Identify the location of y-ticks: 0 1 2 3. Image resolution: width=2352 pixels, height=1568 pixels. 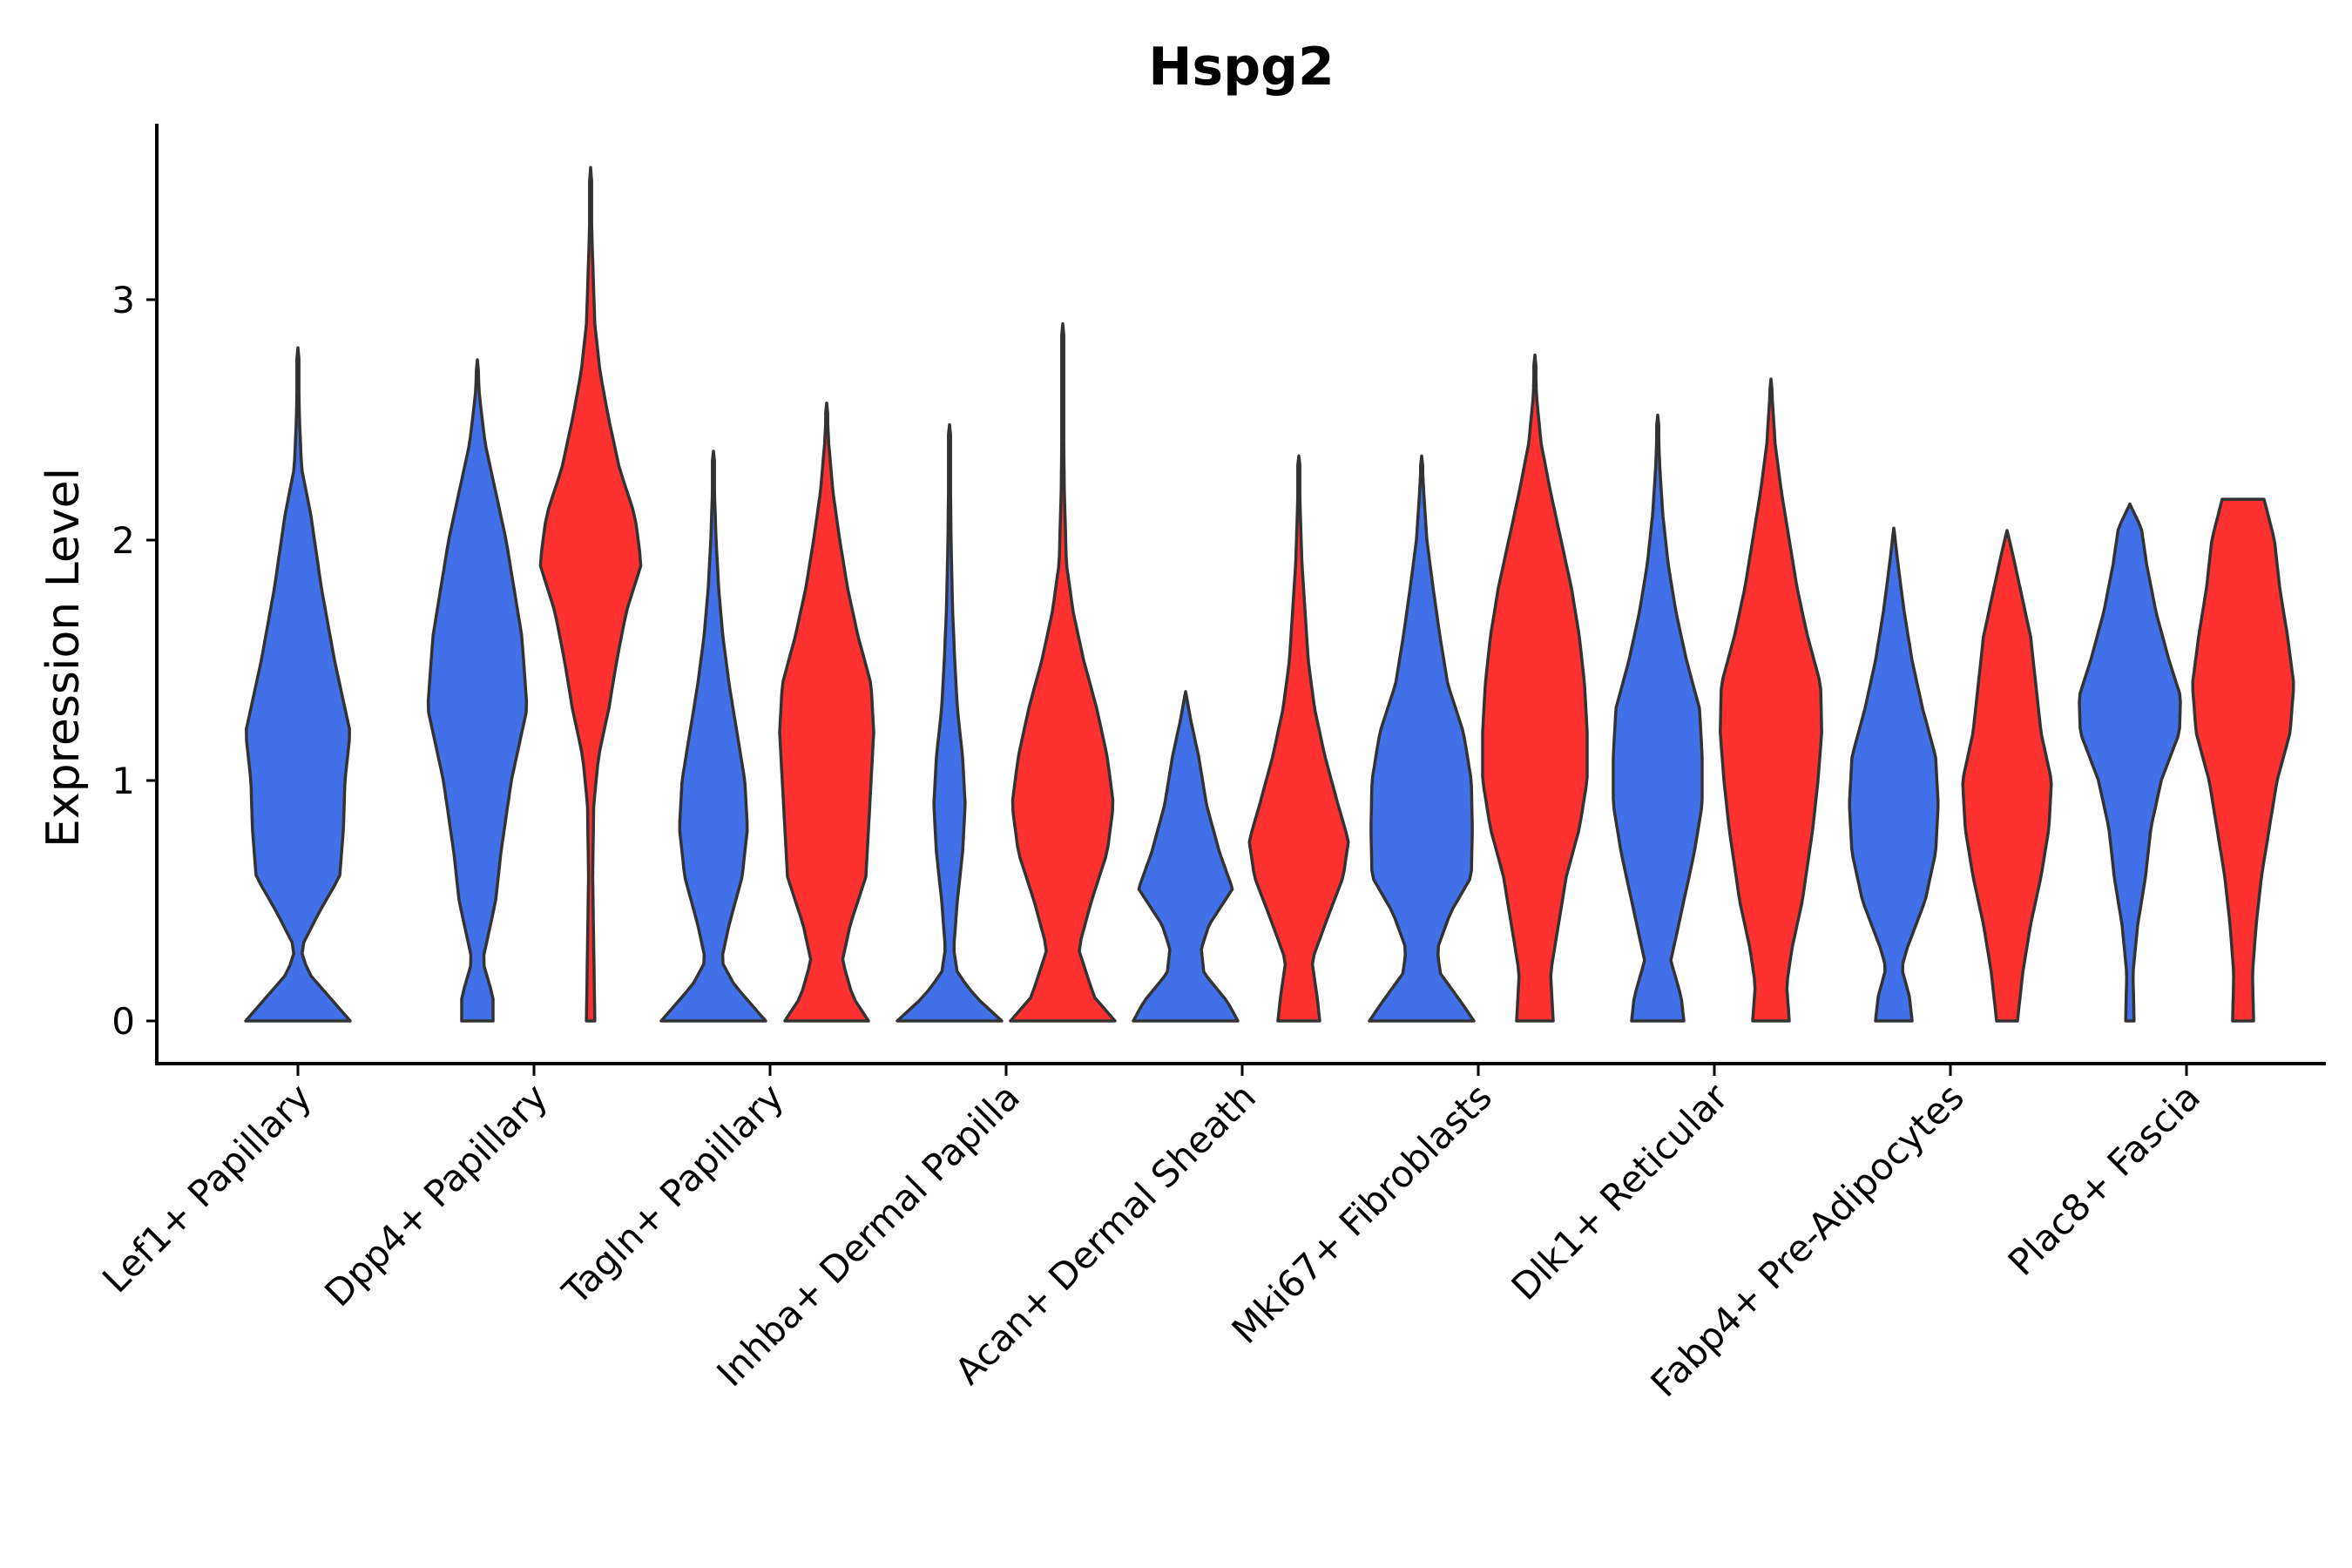
(134, 661).